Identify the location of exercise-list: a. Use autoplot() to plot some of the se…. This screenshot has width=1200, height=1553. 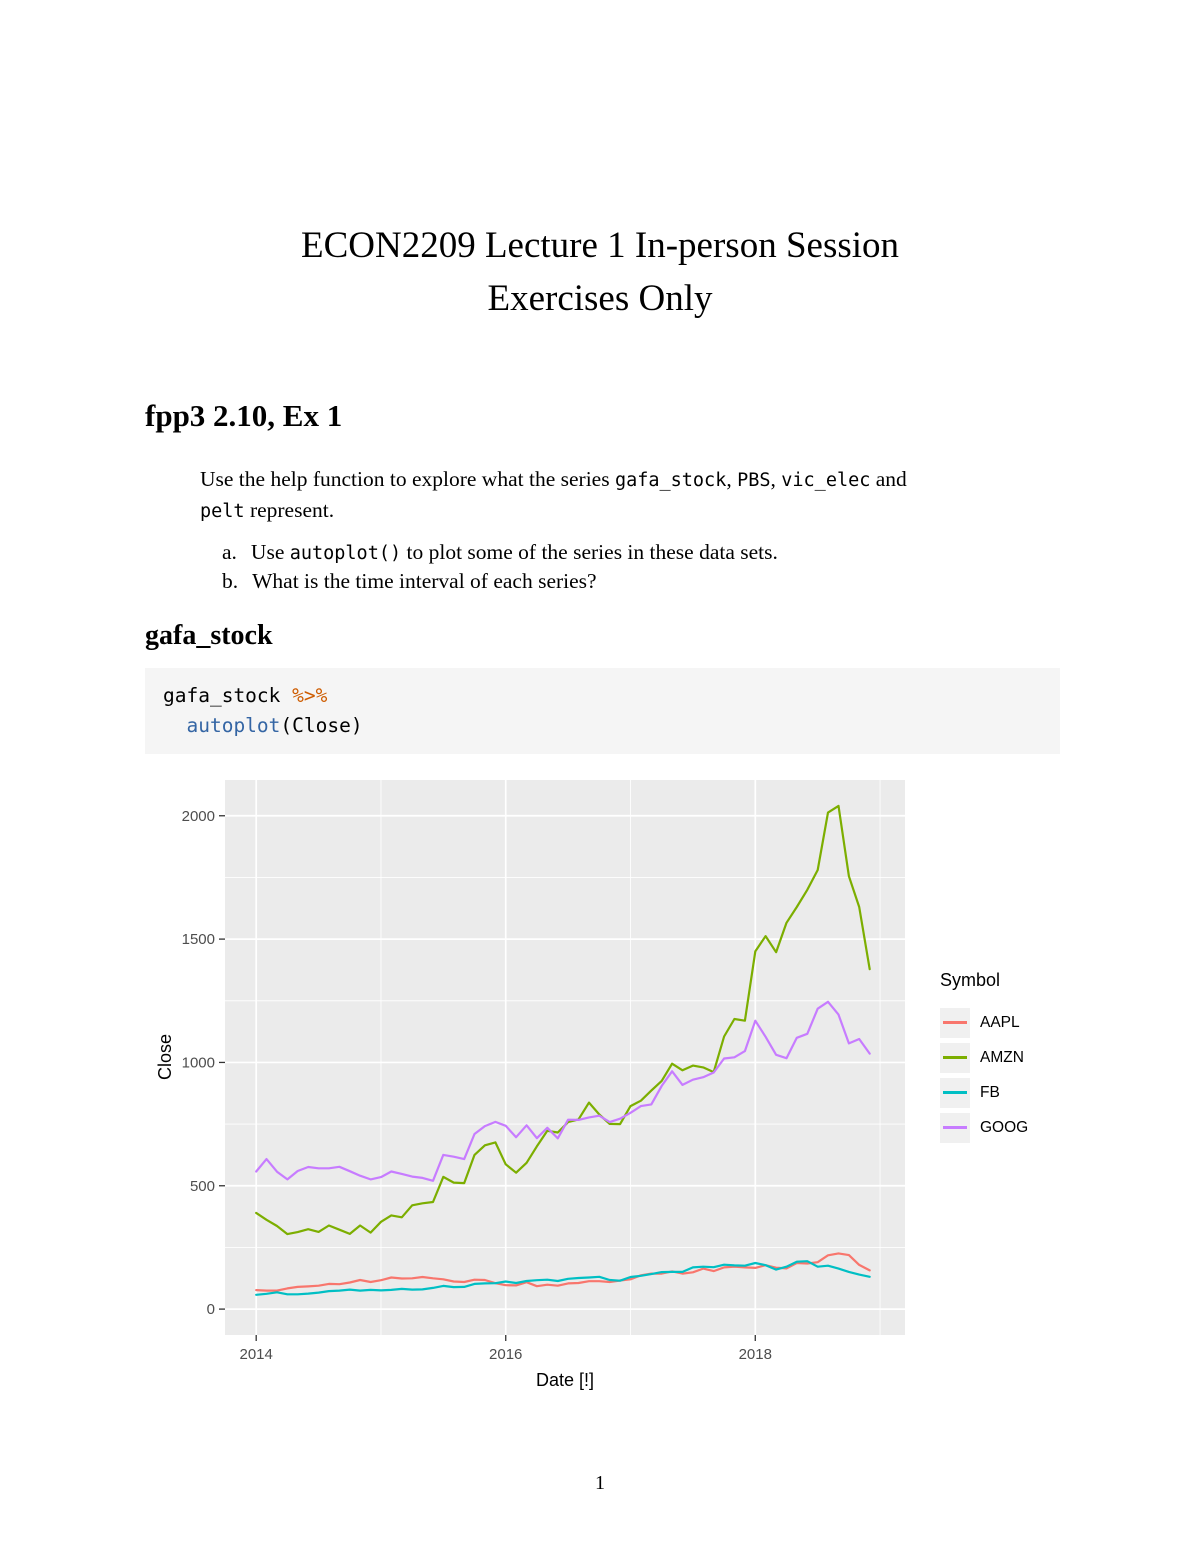
(500, 567).